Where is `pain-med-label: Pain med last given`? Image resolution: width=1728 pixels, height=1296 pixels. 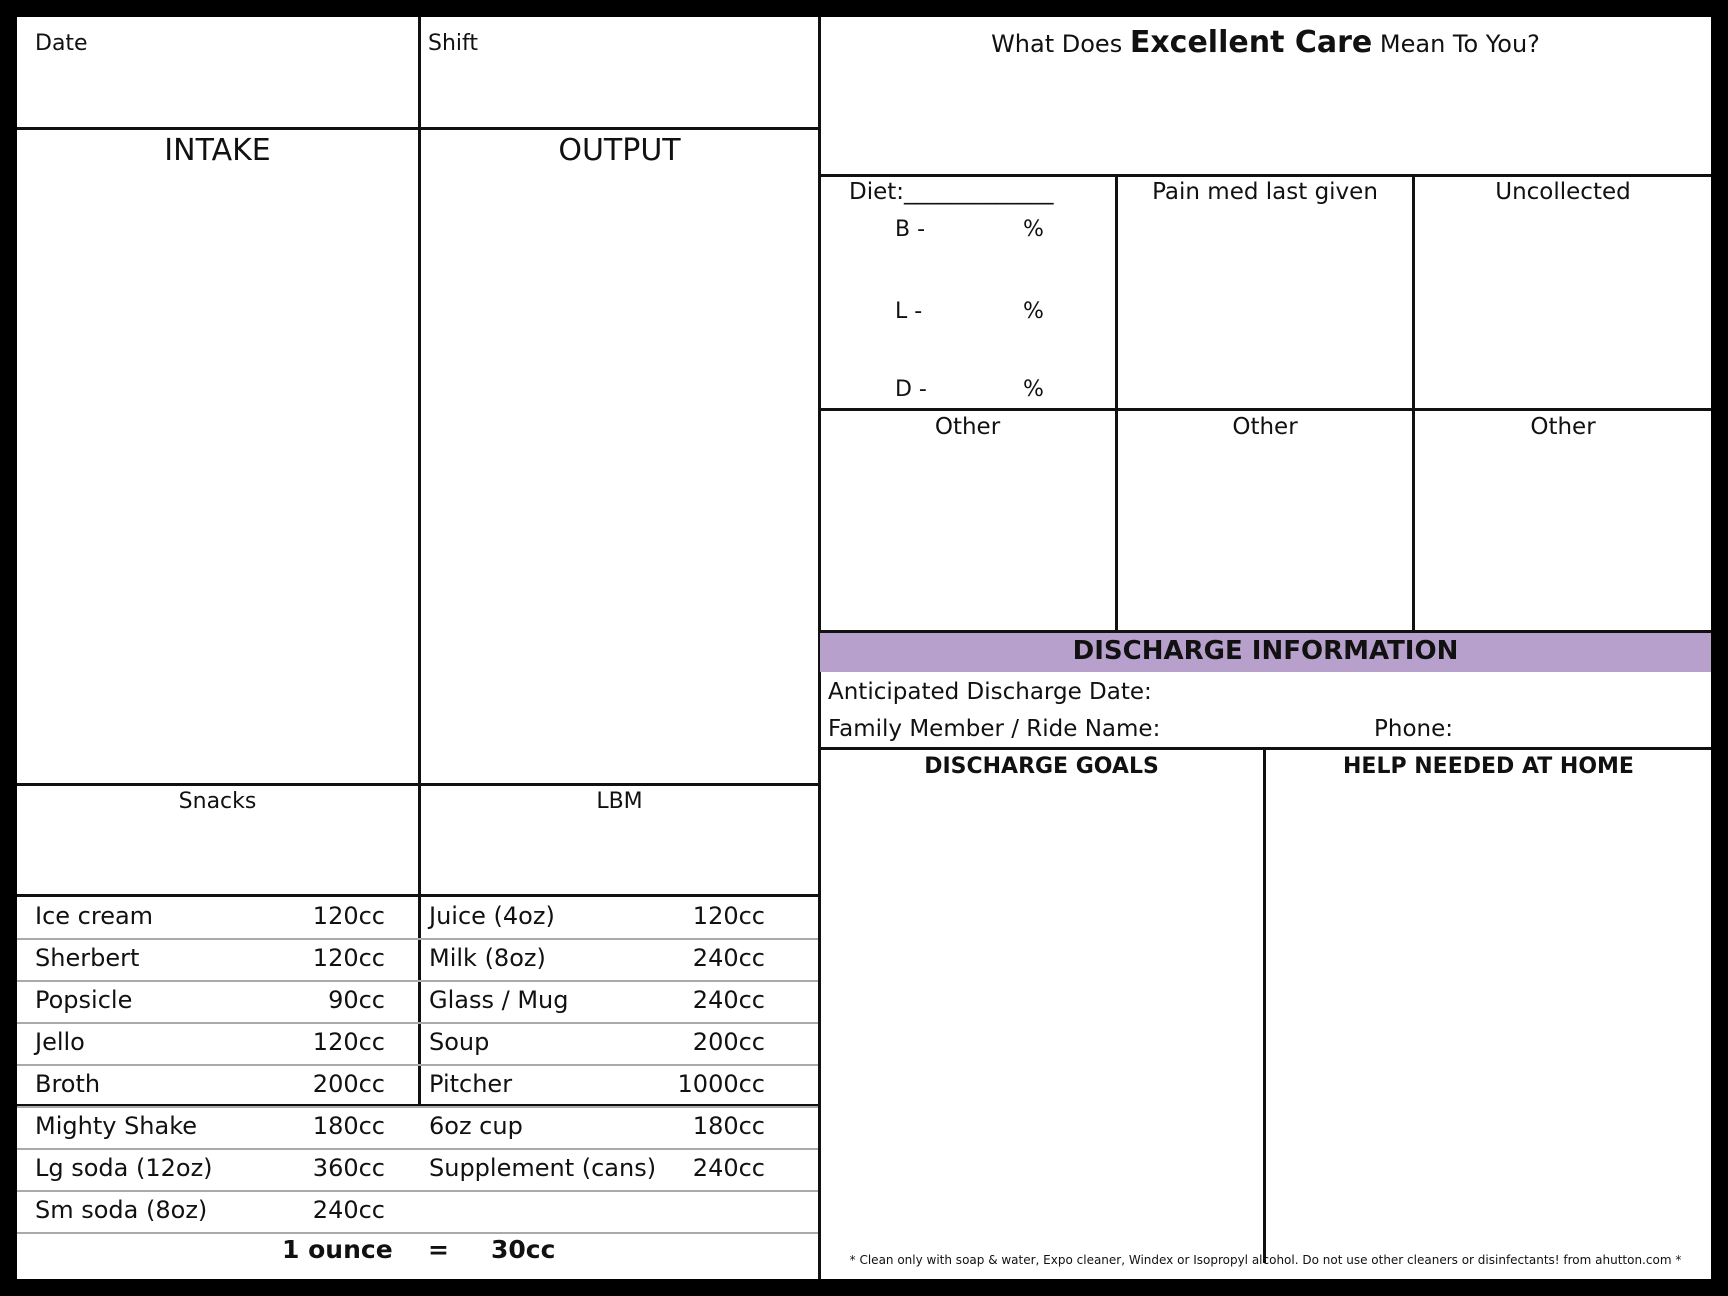 pain-med-label: Pain med last given is located at coordinates (1265, 192).